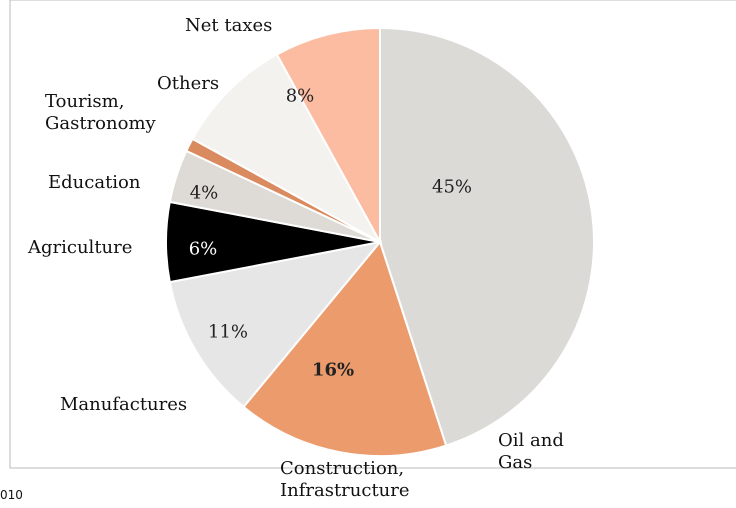 This screenshot has height=508, width=736. I want to click on category-label: Education, so click(94, 182).